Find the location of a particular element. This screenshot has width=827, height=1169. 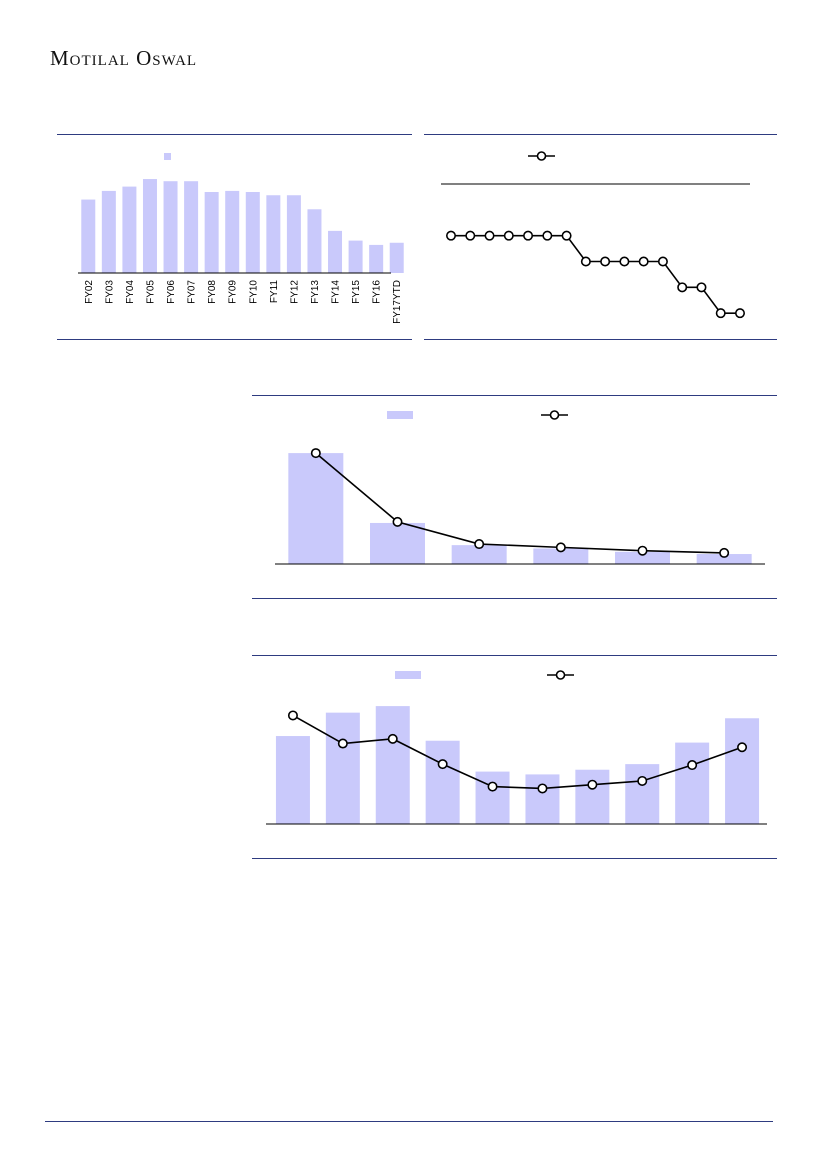

chart-1-tick-label-15: FY17YTD is located at coordinates (397, 302).